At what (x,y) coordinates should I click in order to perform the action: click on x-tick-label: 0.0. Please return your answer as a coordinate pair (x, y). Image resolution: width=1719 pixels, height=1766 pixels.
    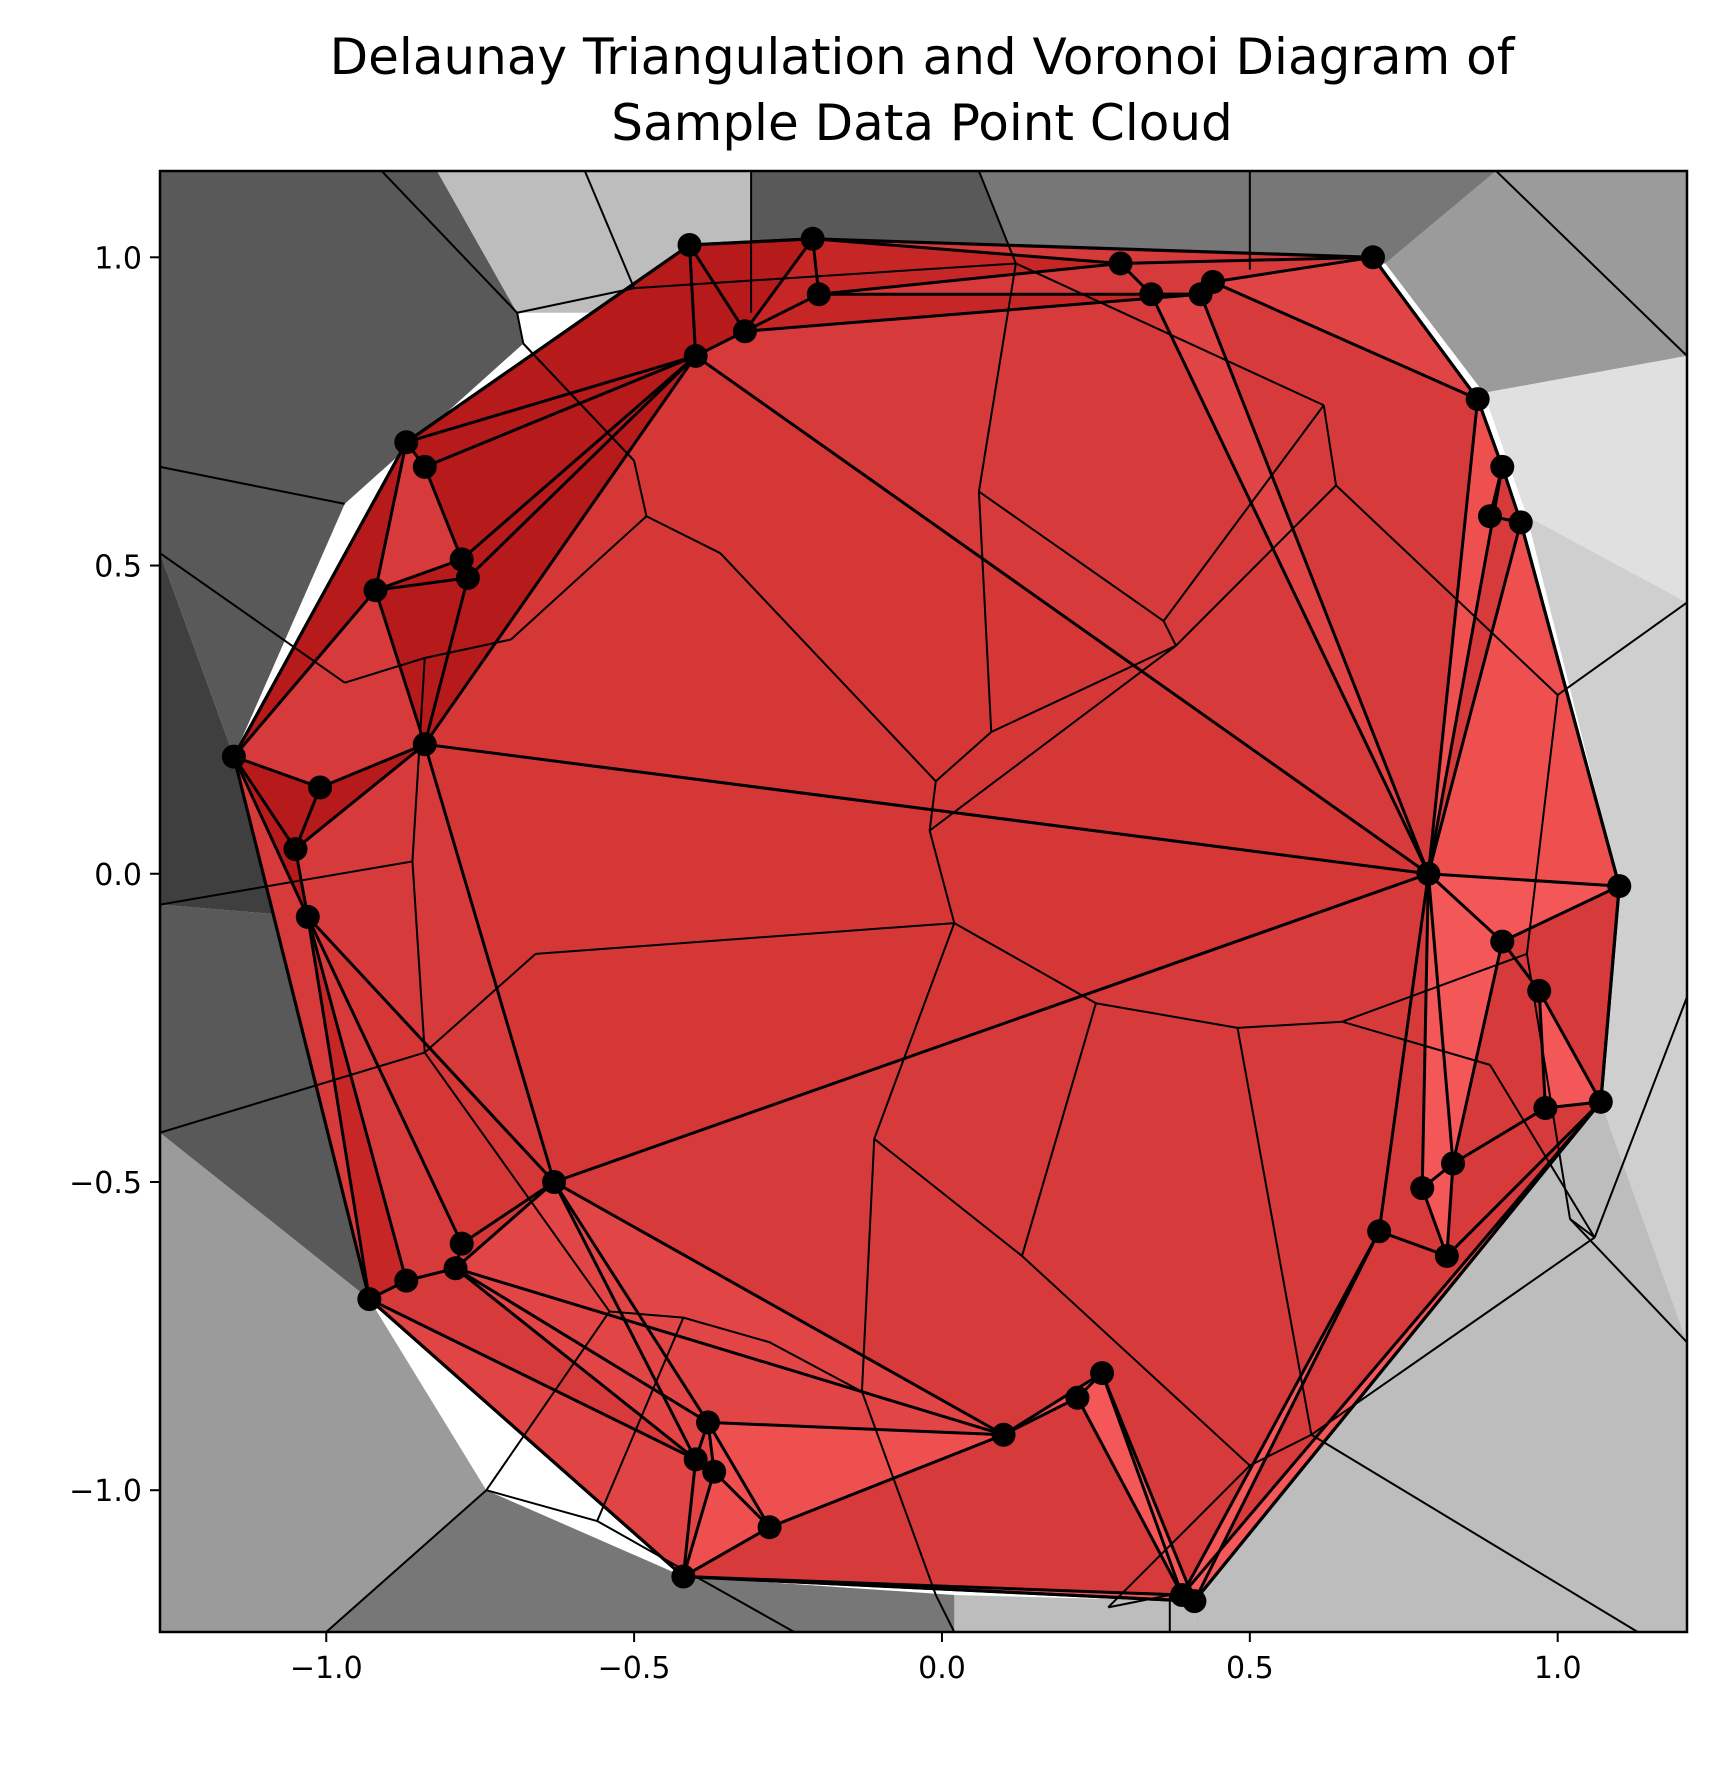
    Looking at the image, I should click on (942, 1668).